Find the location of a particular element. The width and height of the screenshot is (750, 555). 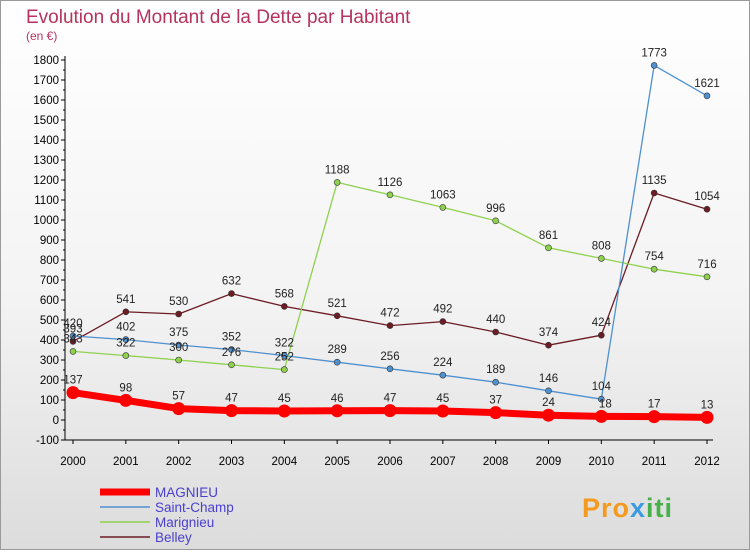

data-label: 541 is located at coordinates (125, 300).